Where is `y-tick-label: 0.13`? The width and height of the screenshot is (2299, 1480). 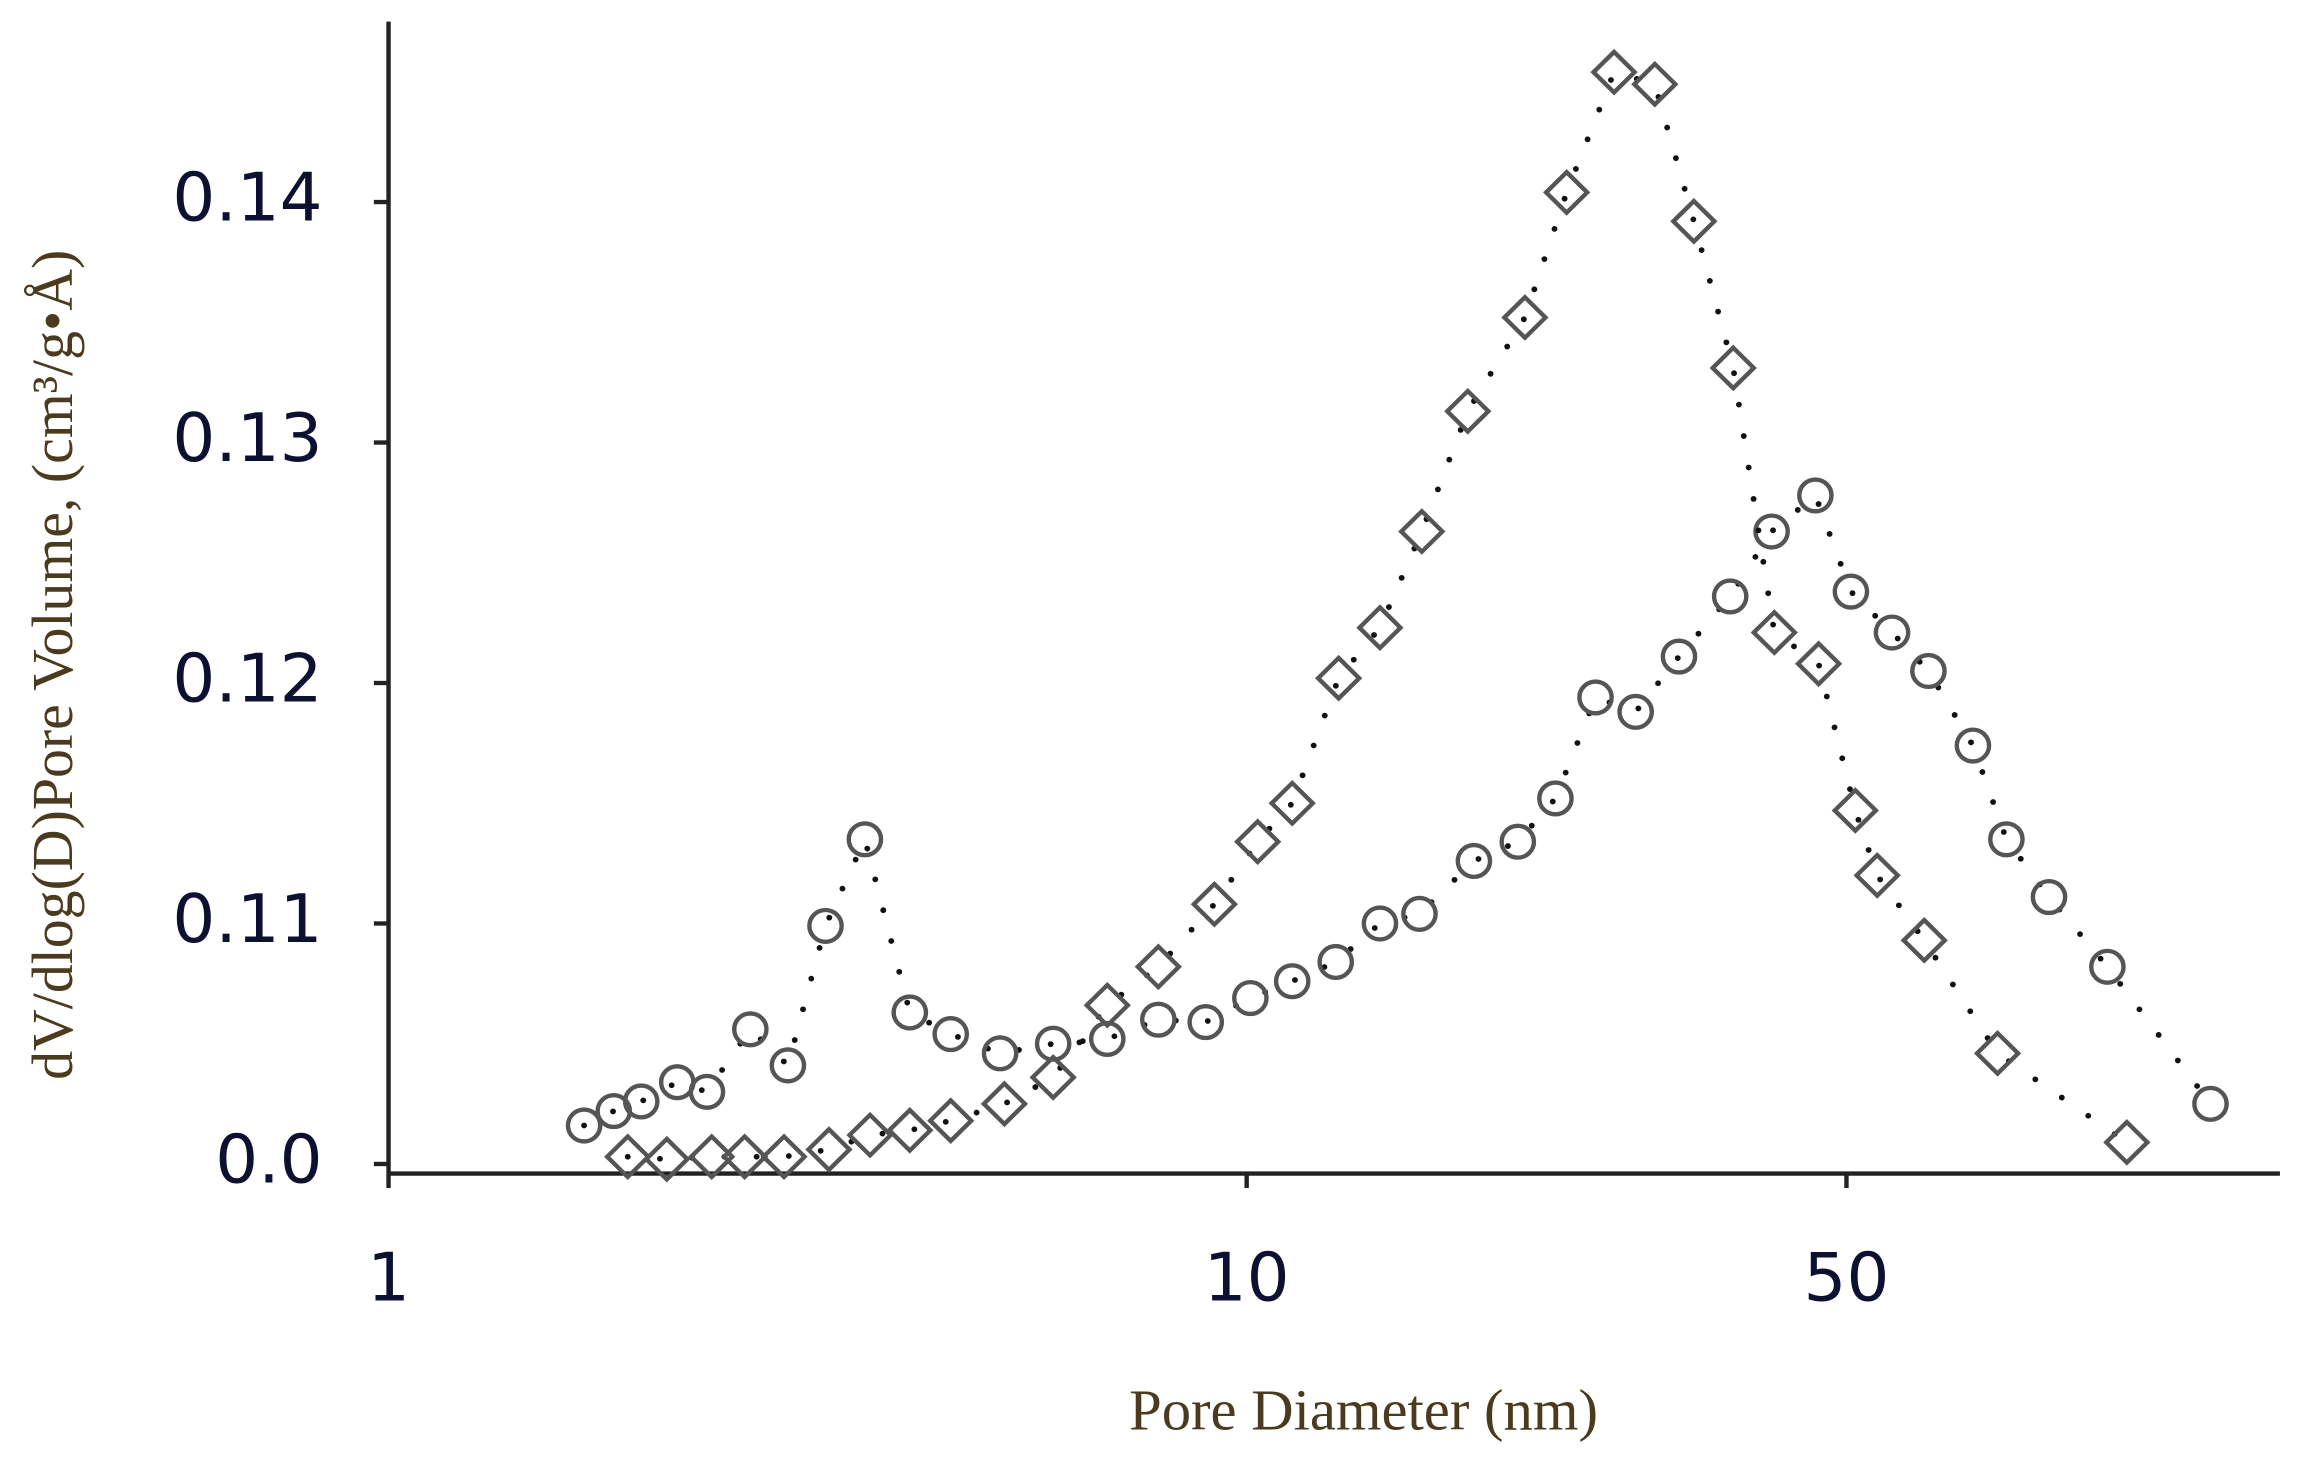 y-tick-label: 0.13 is located at coordinates (247, 437).